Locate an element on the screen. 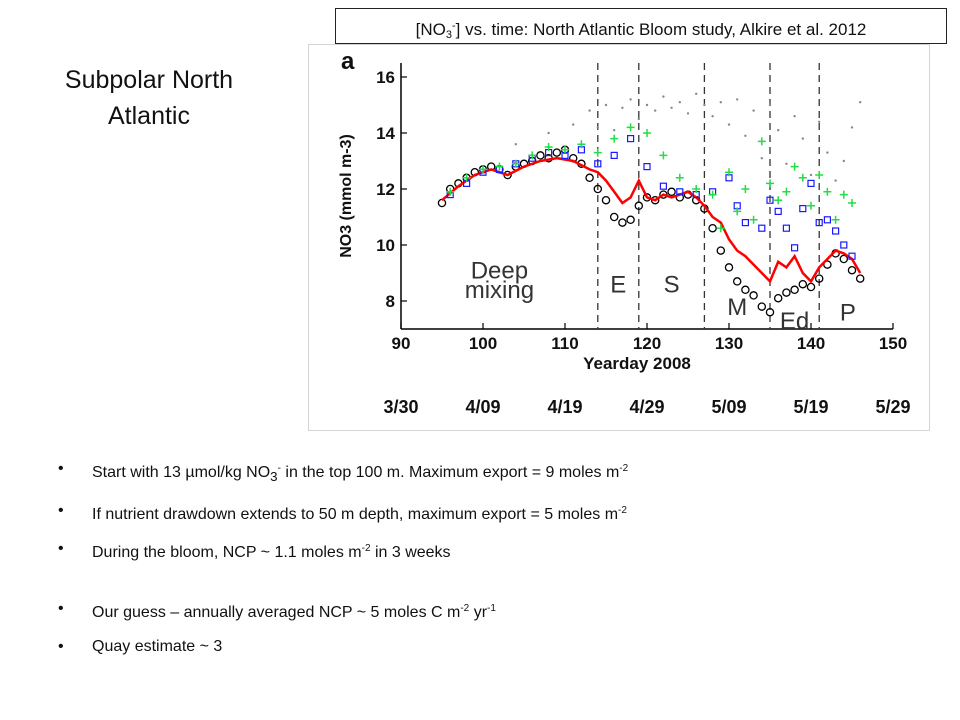 This screenshot has width=960, height=720. red-mean-line is located at coordinates (651, 220).